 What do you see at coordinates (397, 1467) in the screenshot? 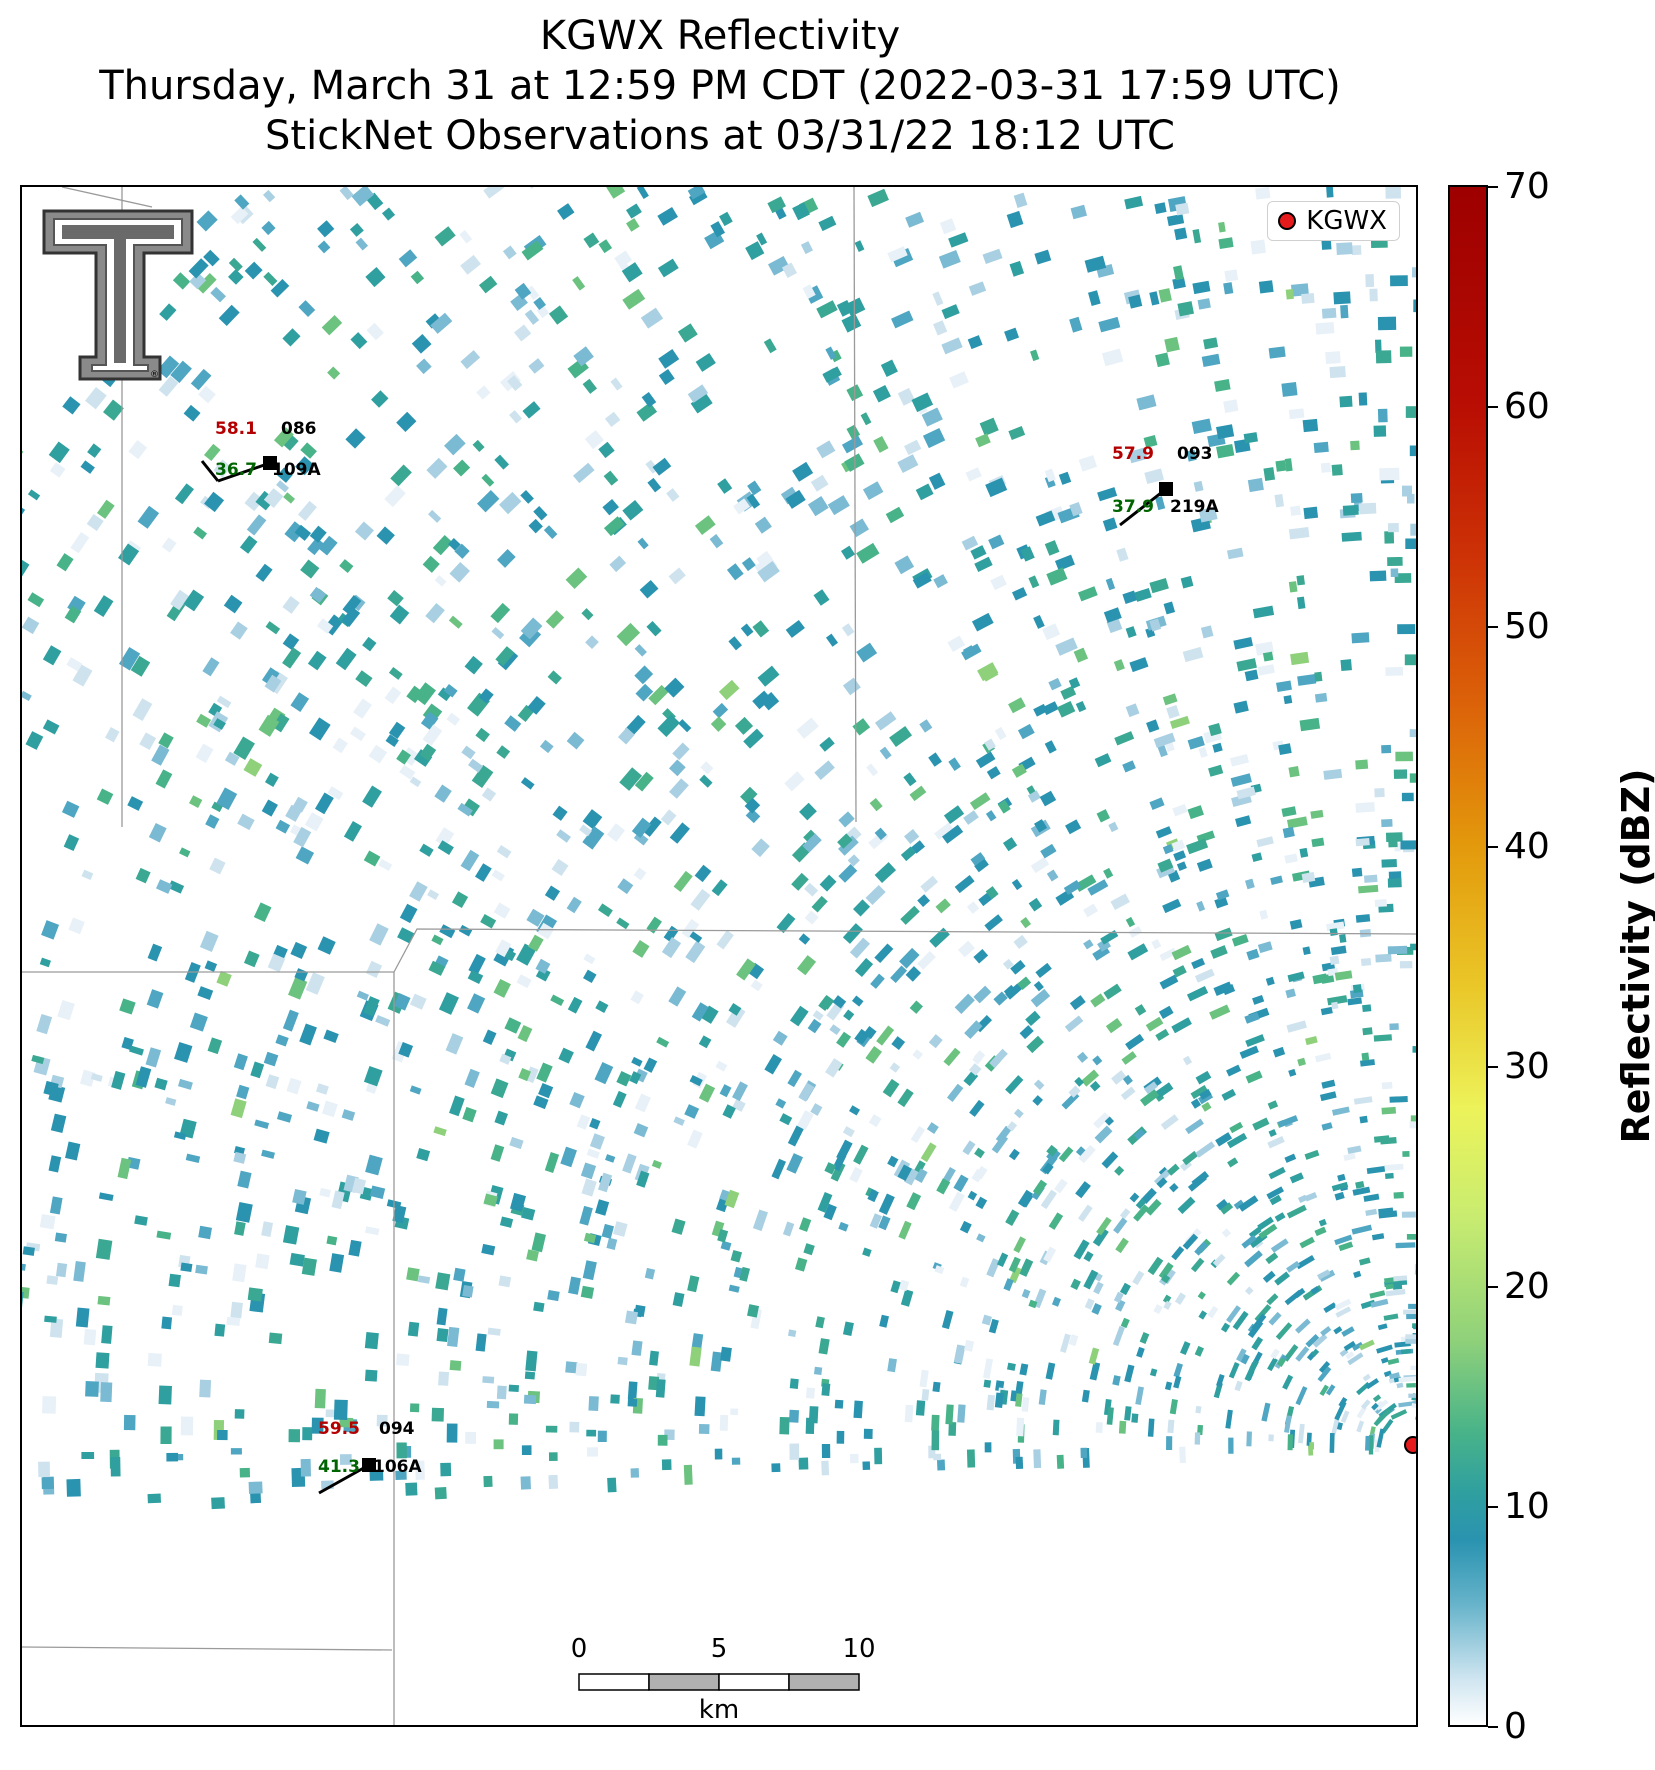
I see `station-094-probe: 106A` at bounding box center [397, 1467].